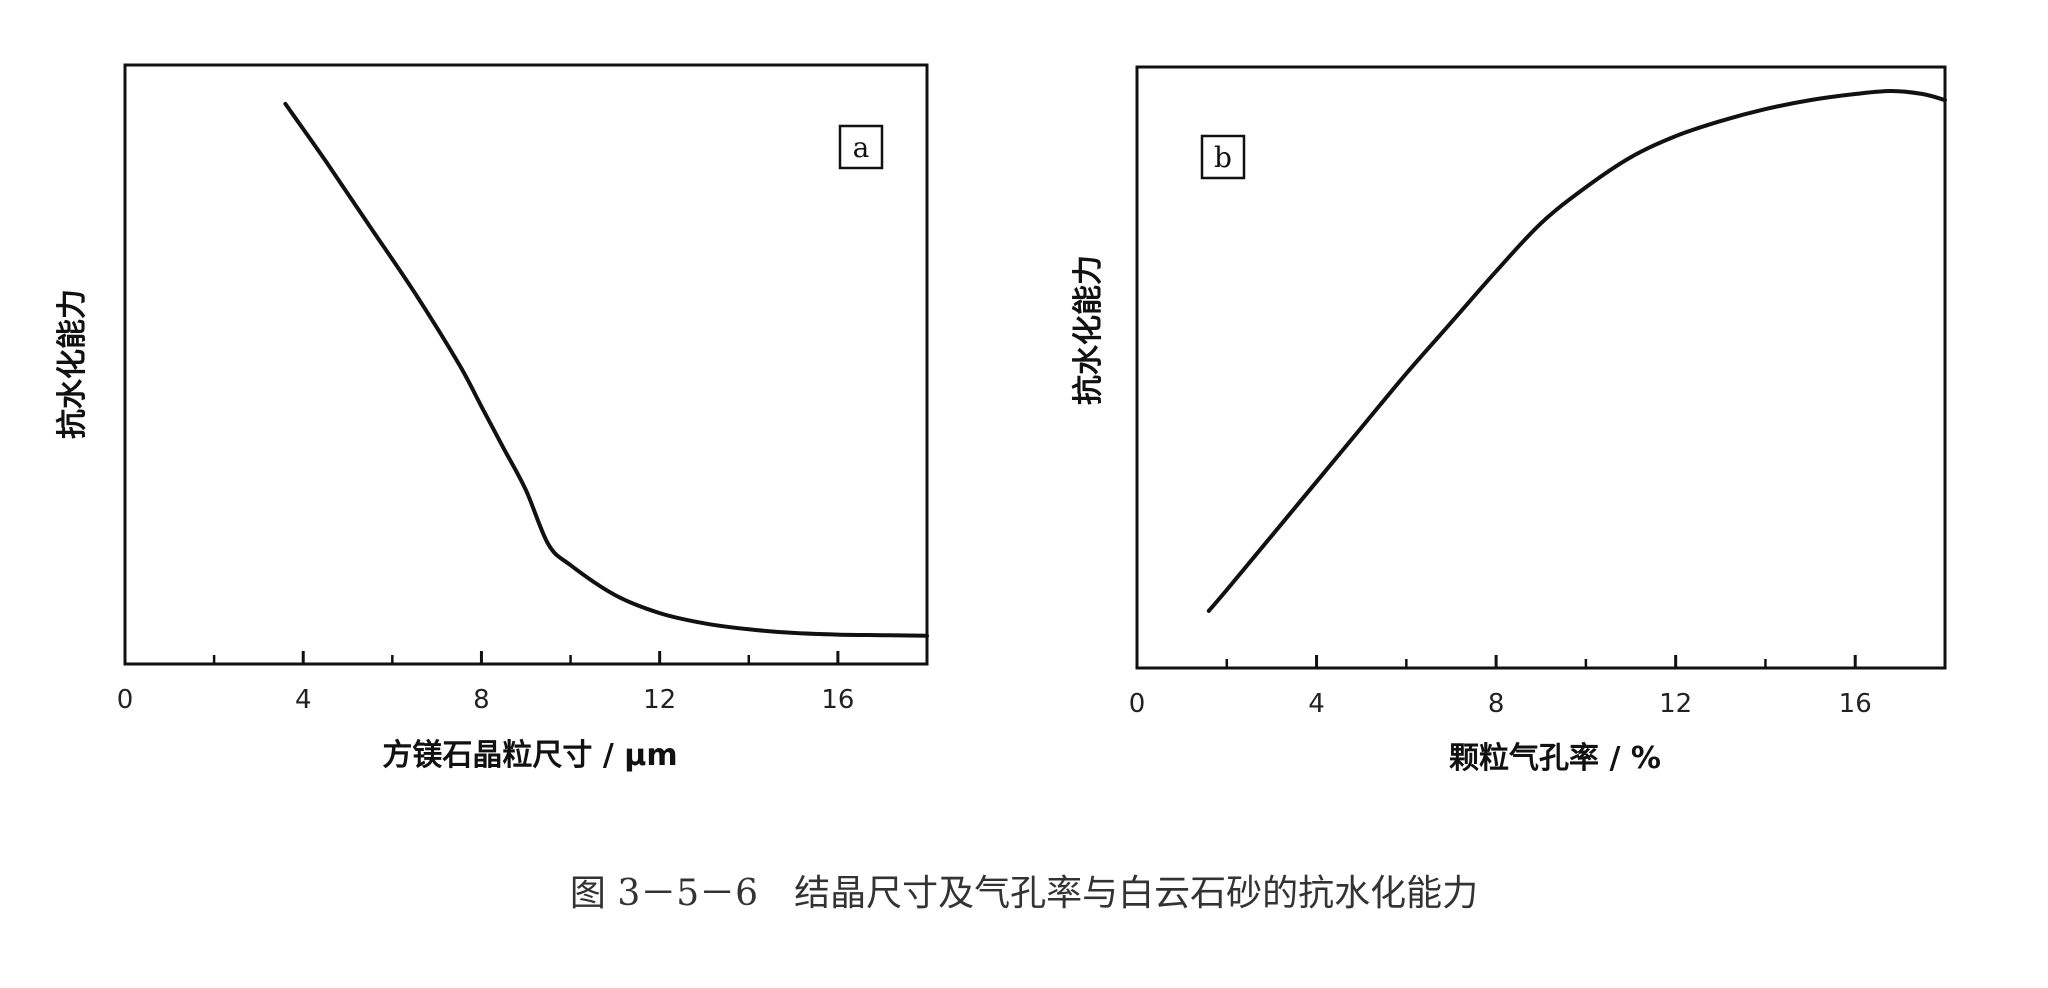 This screenshot has height=988, width=2048. I want to click on x-tick-label-a-2: 8, so click(481, 700).